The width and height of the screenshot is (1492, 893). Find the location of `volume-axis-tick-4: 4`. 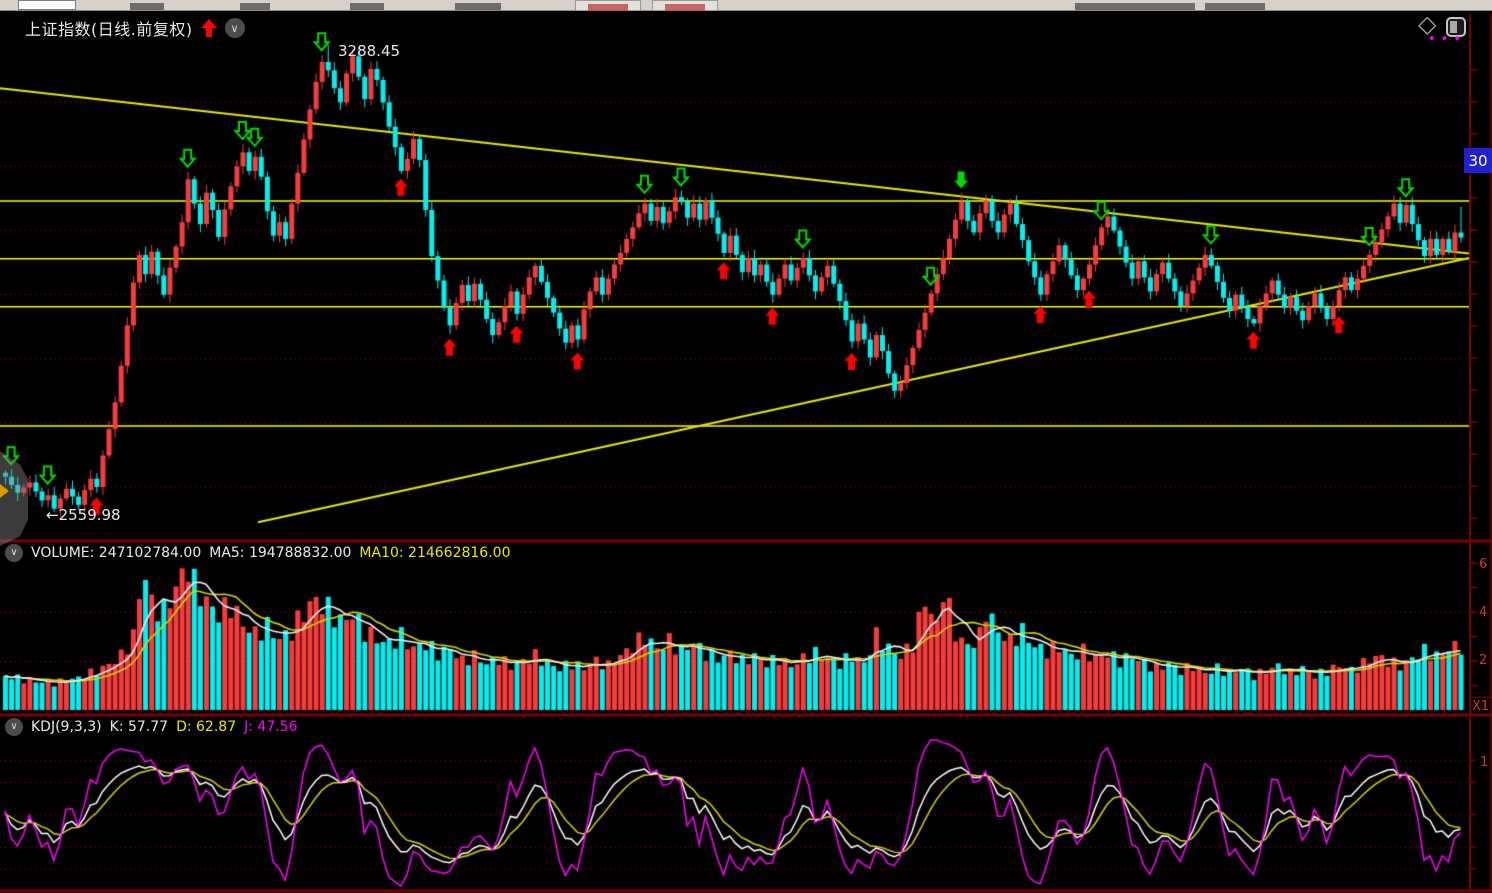

volume-axis-tick-4: 4 is located at coordinates (1483, 612).